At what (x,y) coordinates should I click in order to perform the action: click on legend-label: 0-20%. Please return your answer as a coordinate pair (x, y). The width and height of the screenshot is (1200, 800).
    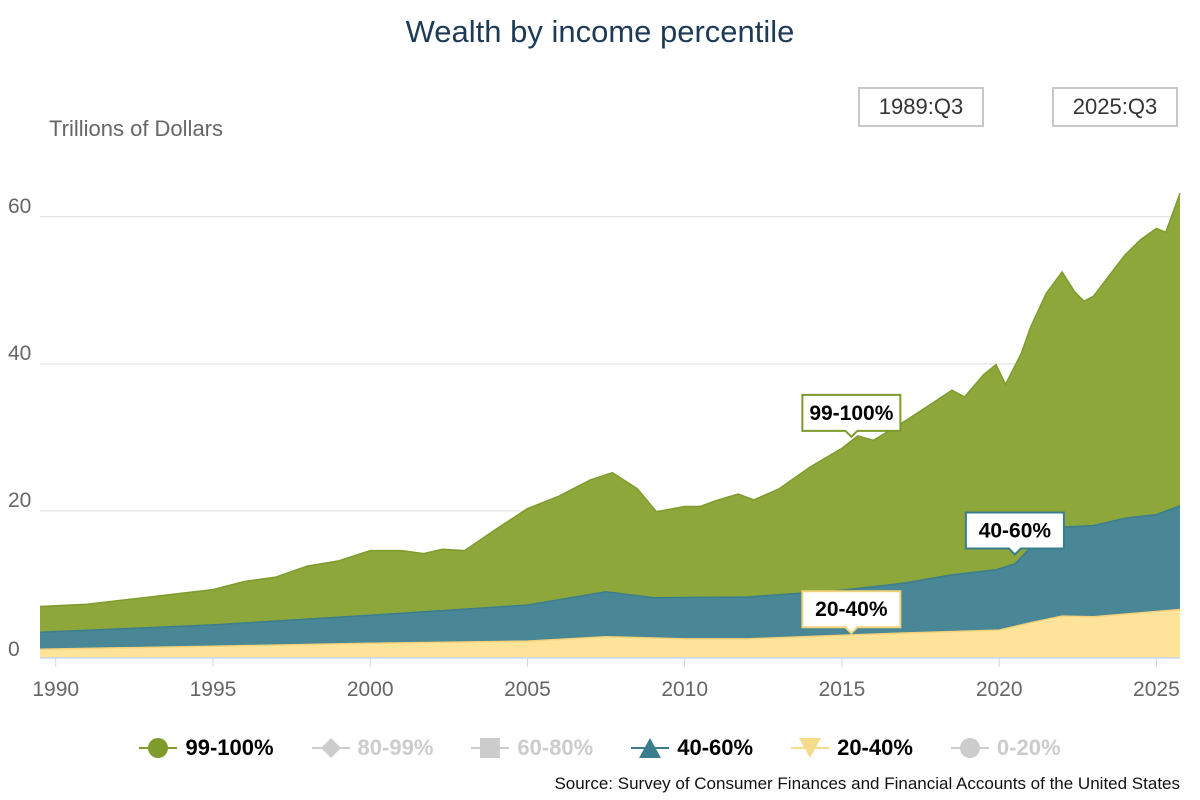
    Looking at the image, I should click on (1028, 747).